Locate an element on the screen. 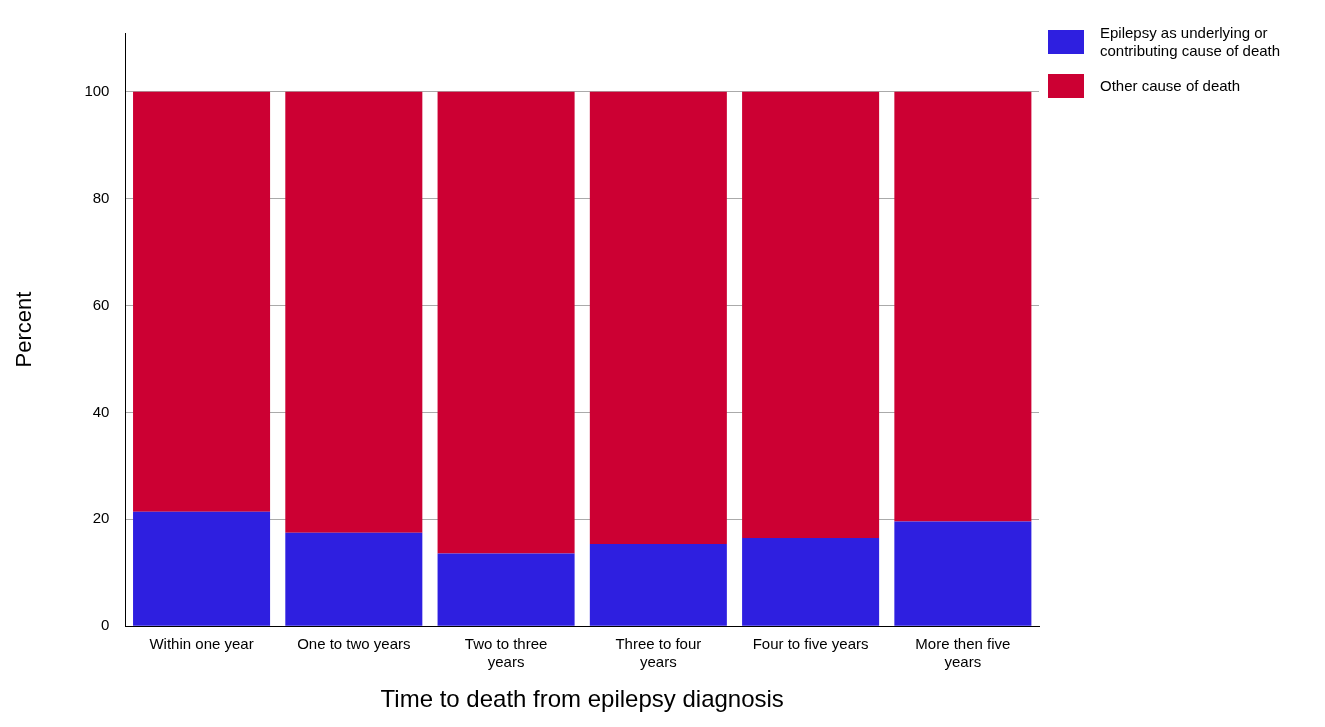  x-tick-label: Four to five years is located at coordinates (810, 644).